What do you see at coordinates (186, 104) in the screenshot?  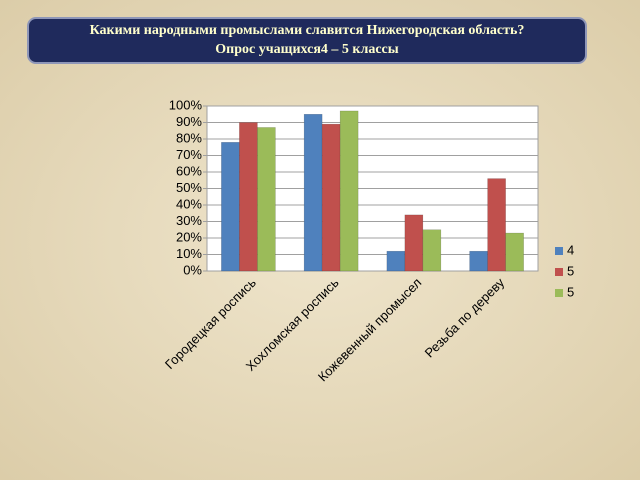 I see `y-tick-label: 100%` at bounding box center [186, 104].